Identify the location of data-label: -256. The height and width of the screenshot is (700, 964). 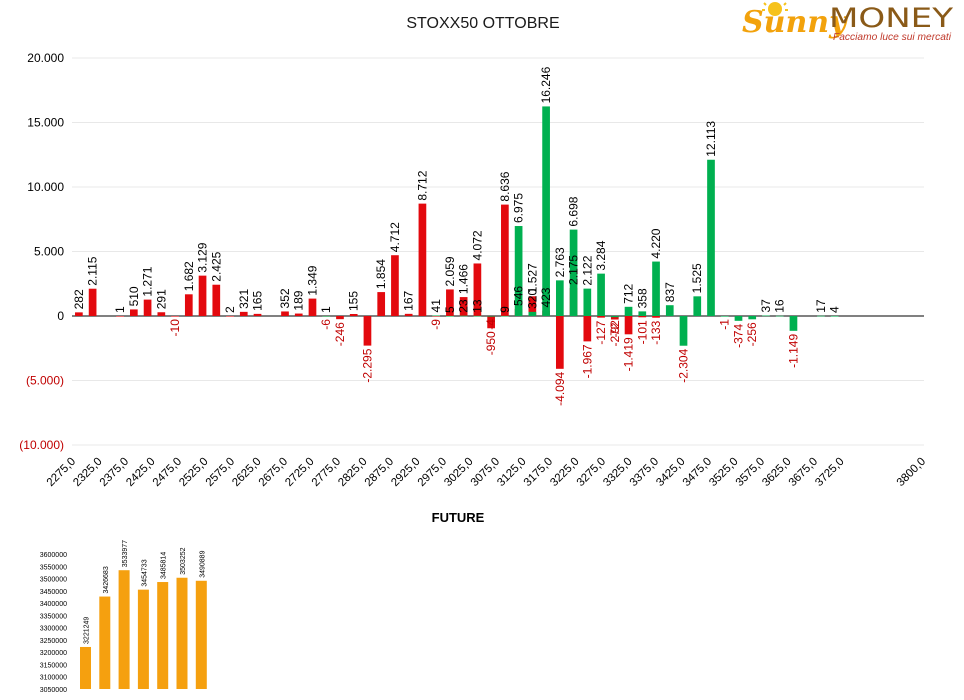
(752, 334).